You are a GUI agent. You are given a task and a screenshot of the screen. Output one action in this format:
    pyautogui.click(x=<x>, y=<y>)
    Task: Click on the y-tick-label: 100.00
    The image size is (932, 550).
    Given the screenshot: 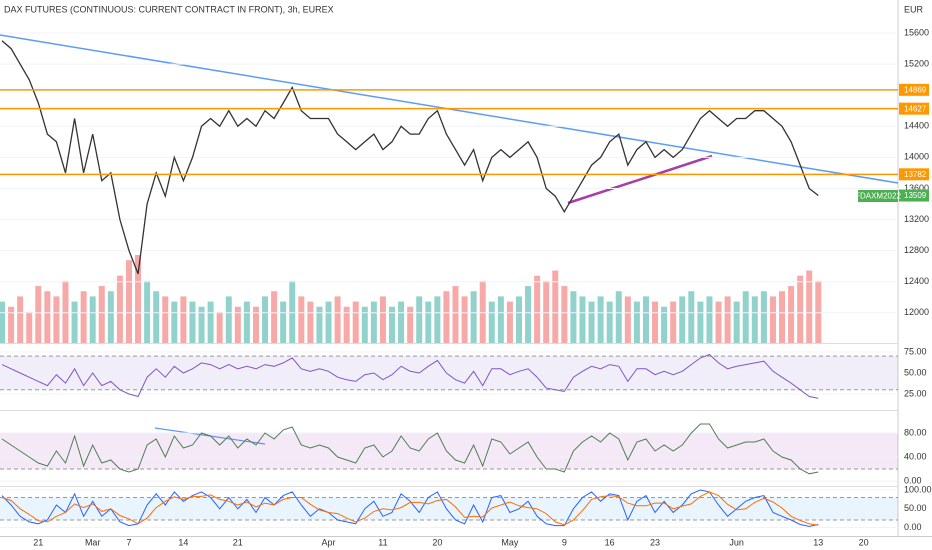 What is the action you would take?
    pyautogui.click(x=918, y=489)
    